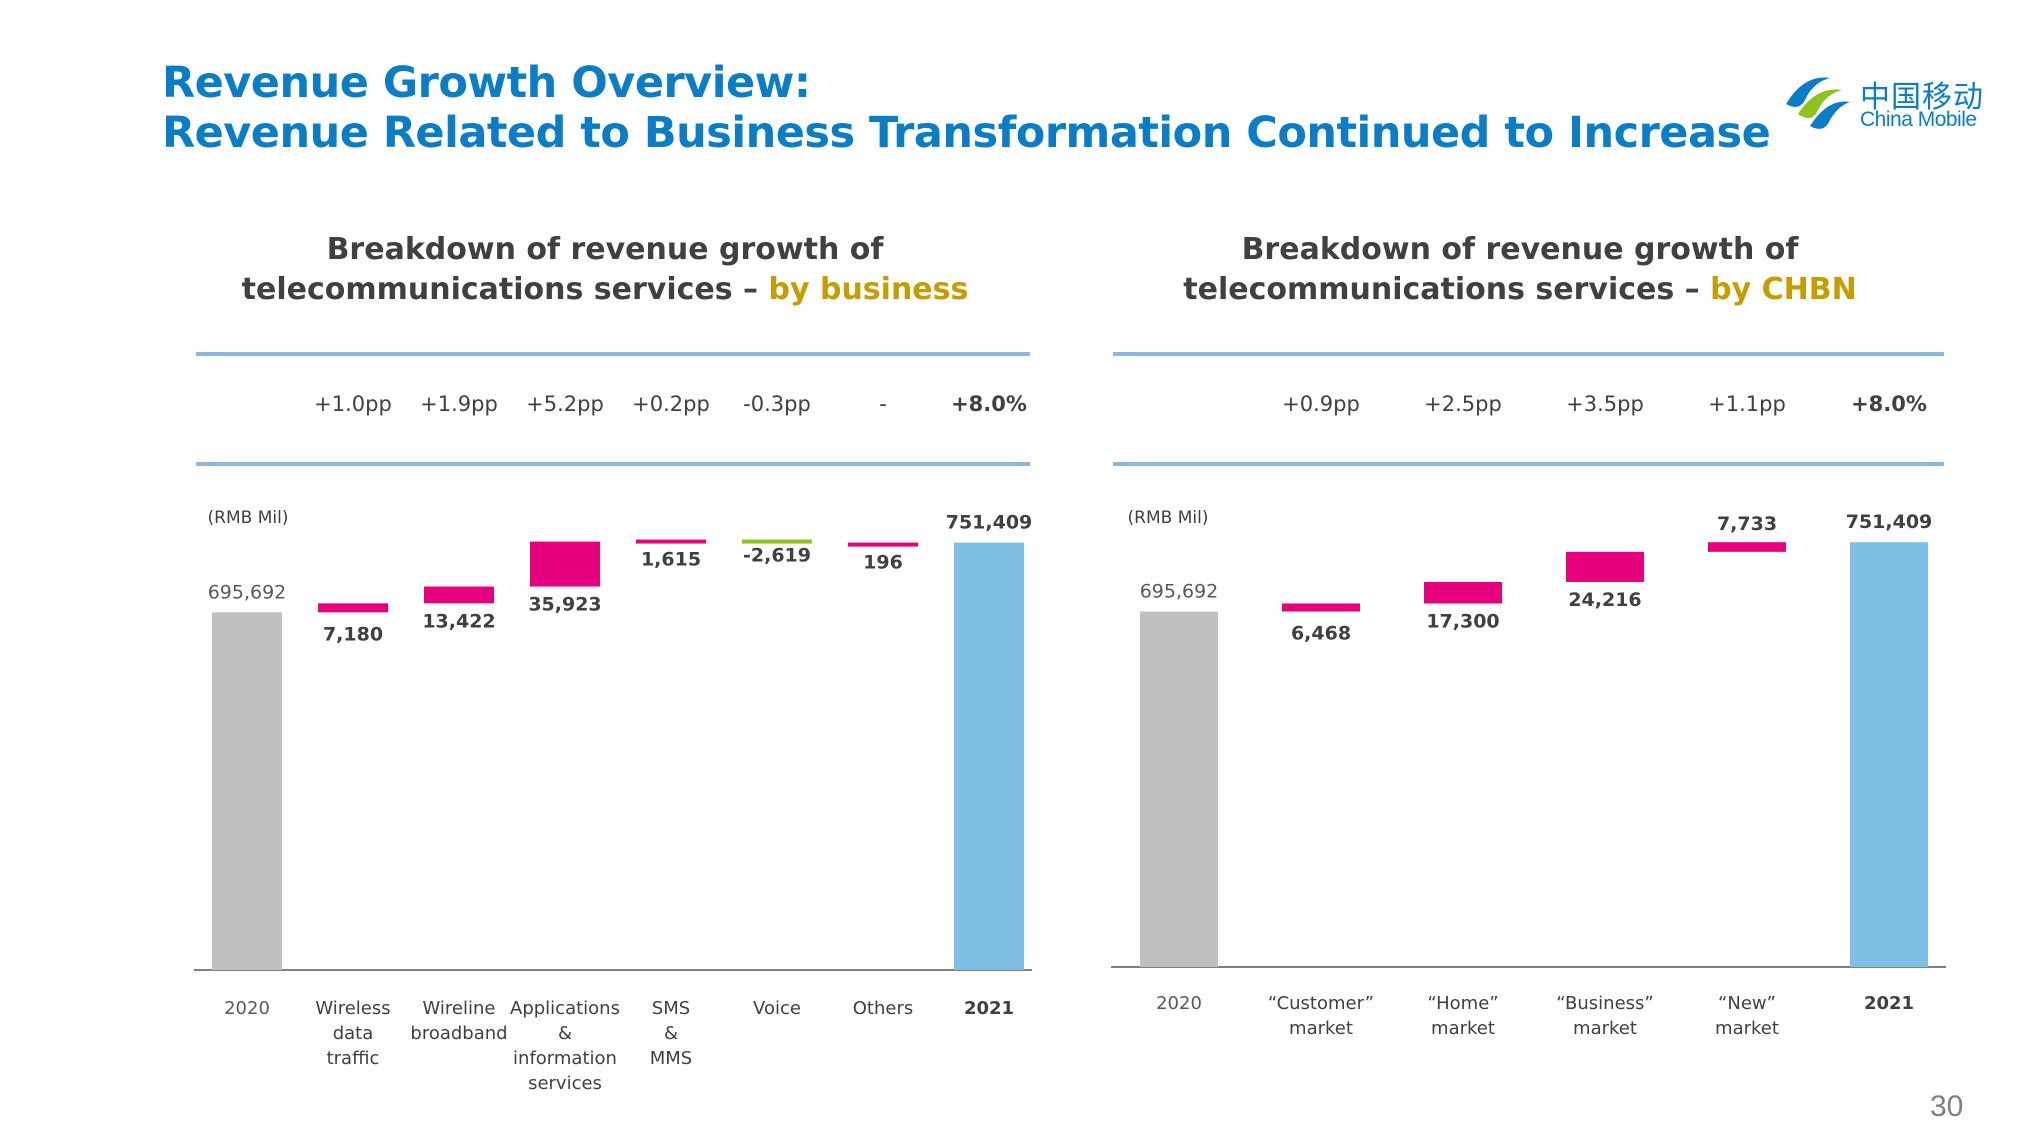  I want to click on chart-2-growth-2: +2.5pp, so click(1463, 404).